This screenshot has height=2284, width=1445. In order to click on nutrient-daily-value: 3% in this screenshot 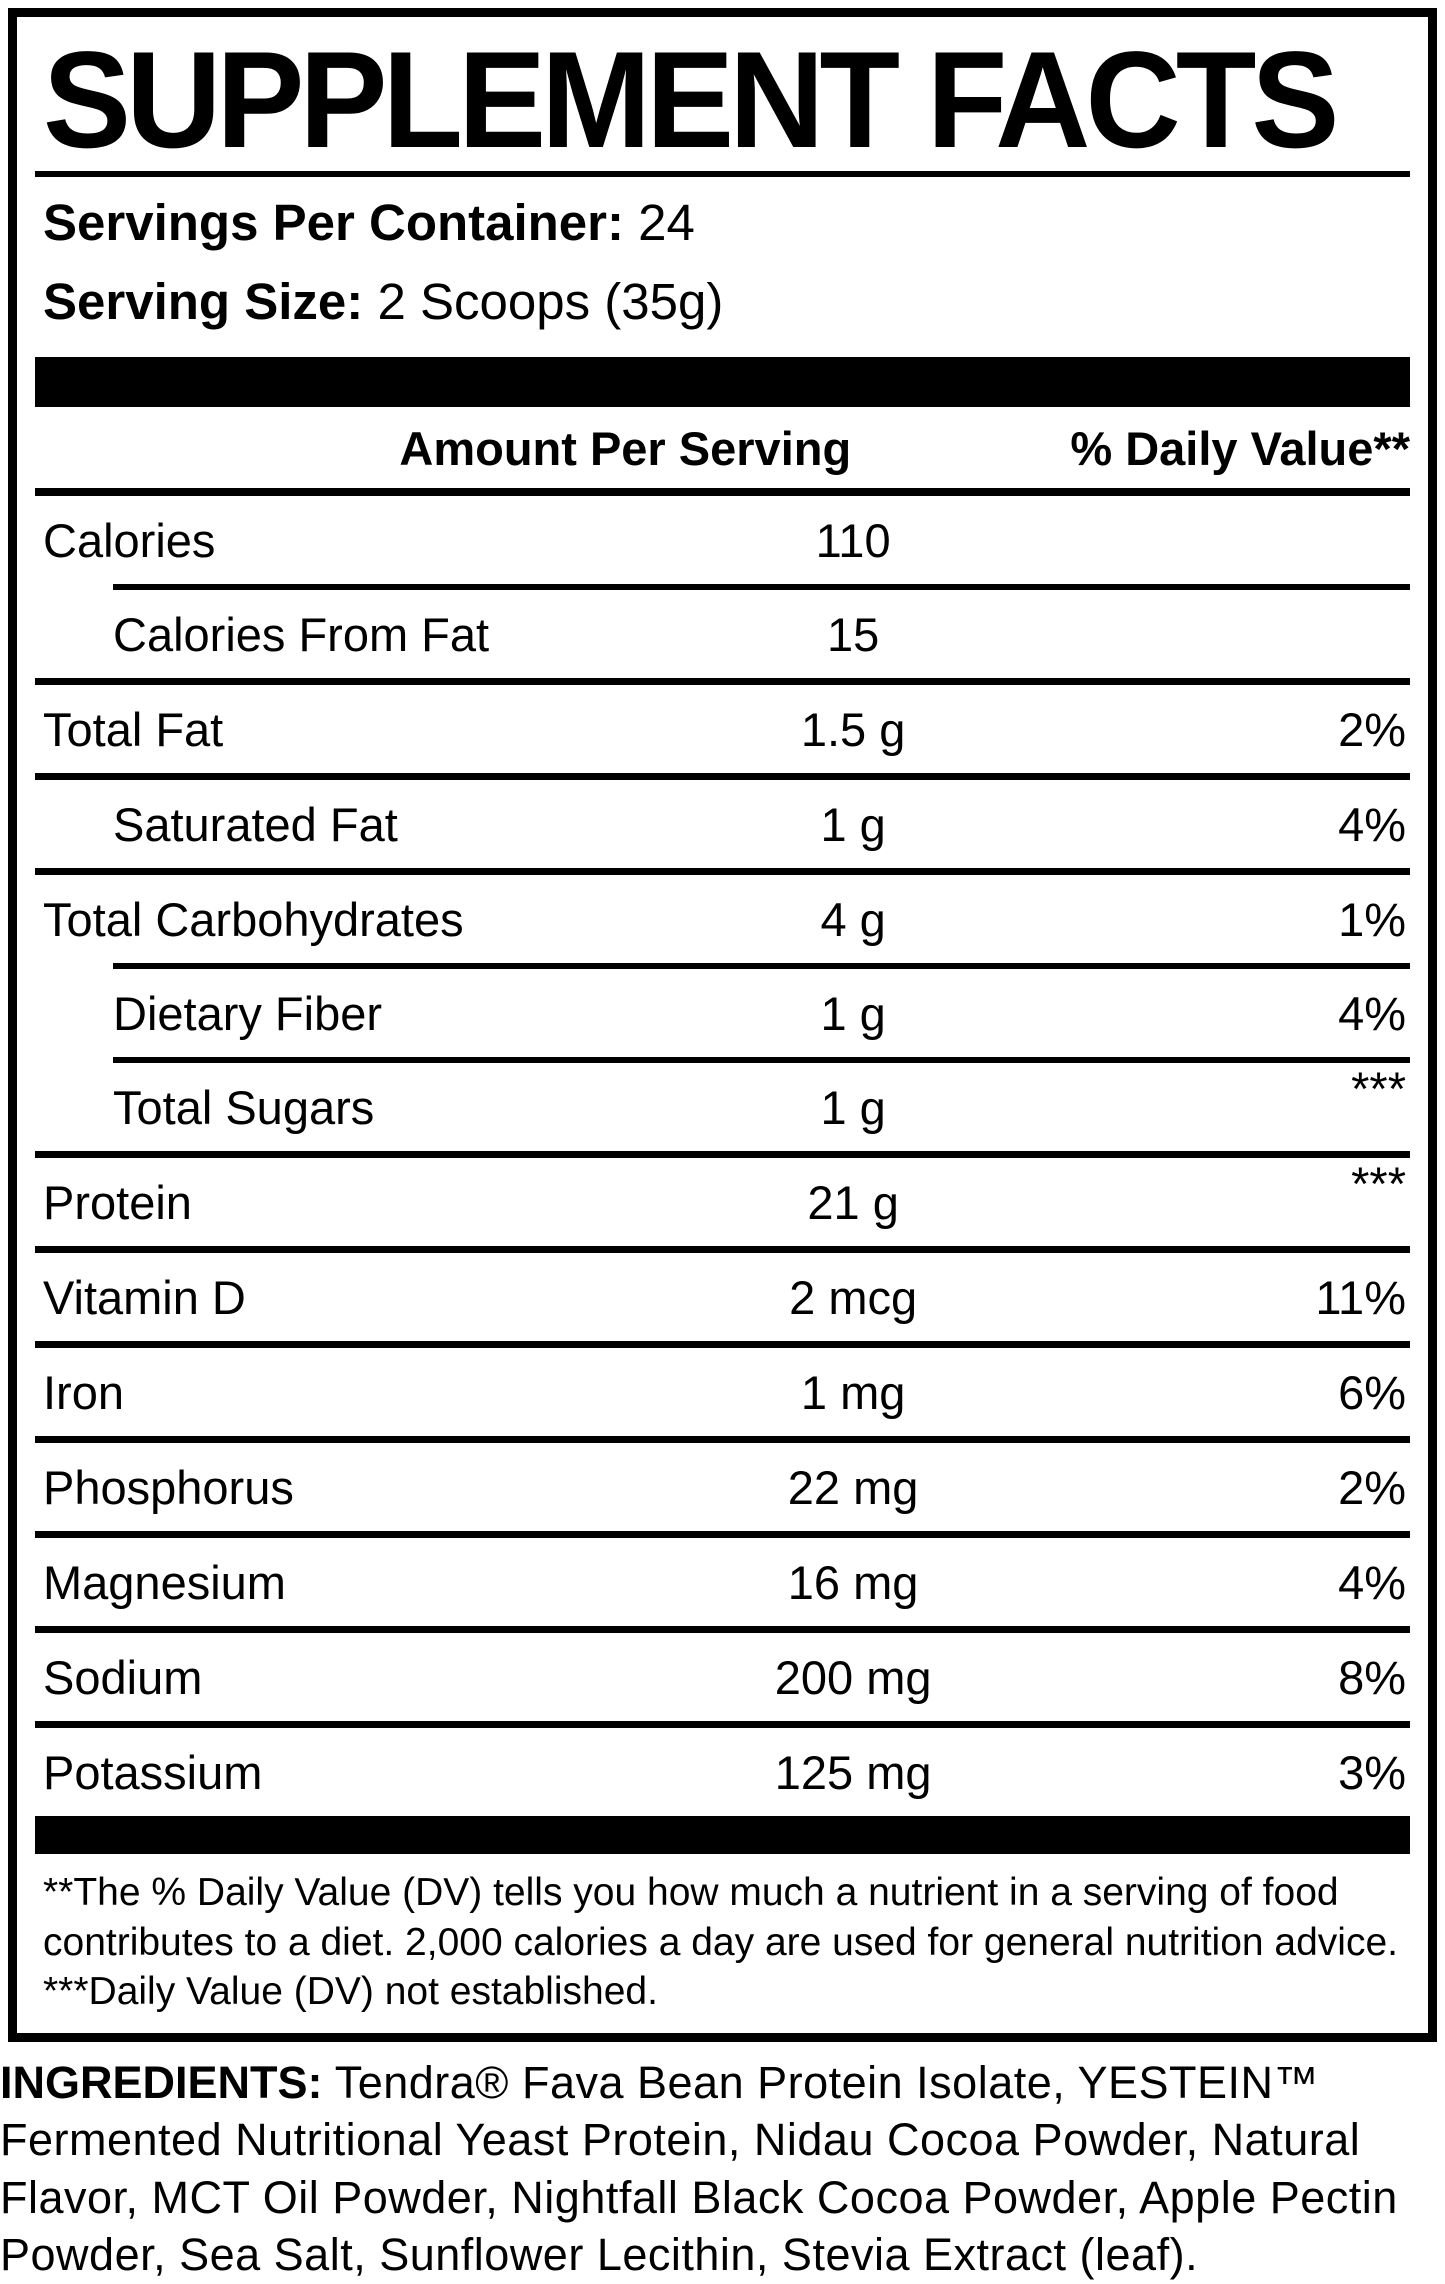, I will do `click(1372, 1772)`.